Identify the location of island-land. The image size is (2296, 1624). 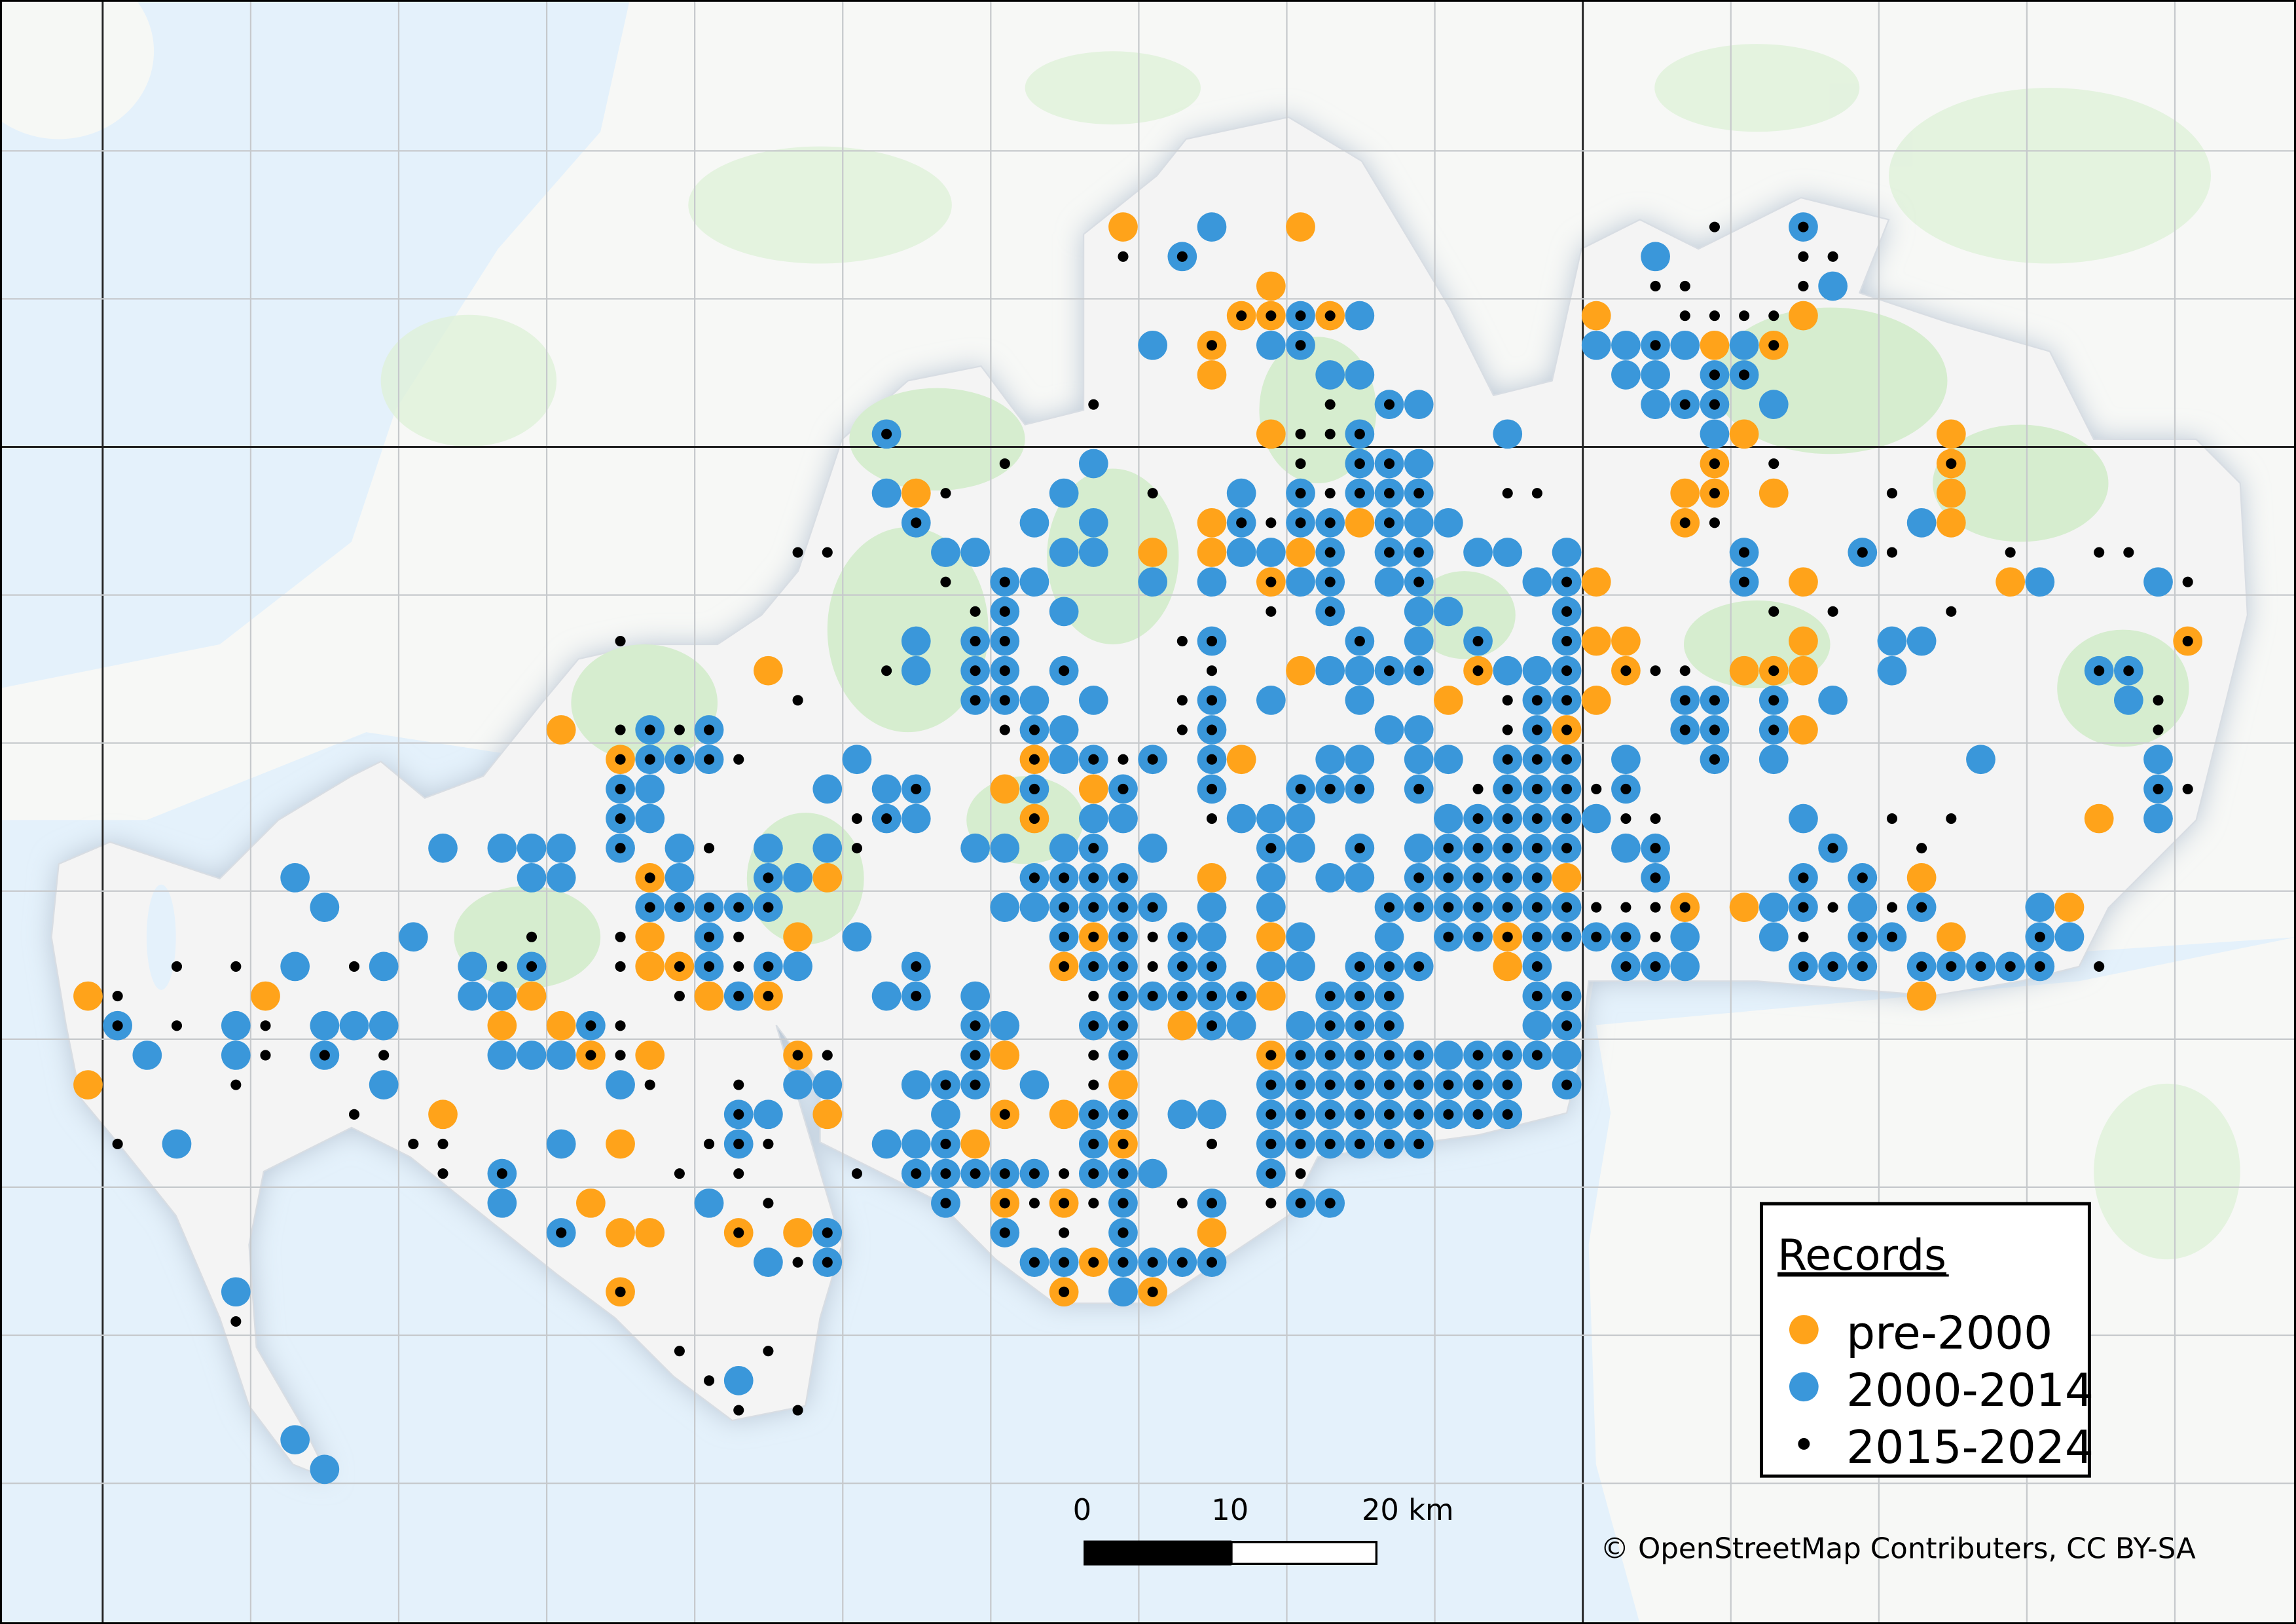
(77, 69).